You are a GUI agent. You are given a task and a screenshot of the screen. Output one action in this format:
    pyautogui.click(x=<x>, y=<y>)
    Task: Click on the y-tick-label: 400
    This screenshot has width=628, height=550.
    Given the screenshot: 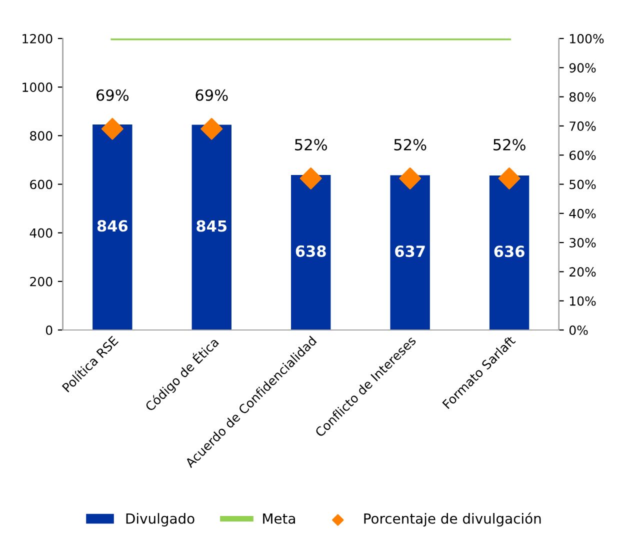 What is the action you would take?
    pyautogui.click(x=41, y=233)
    